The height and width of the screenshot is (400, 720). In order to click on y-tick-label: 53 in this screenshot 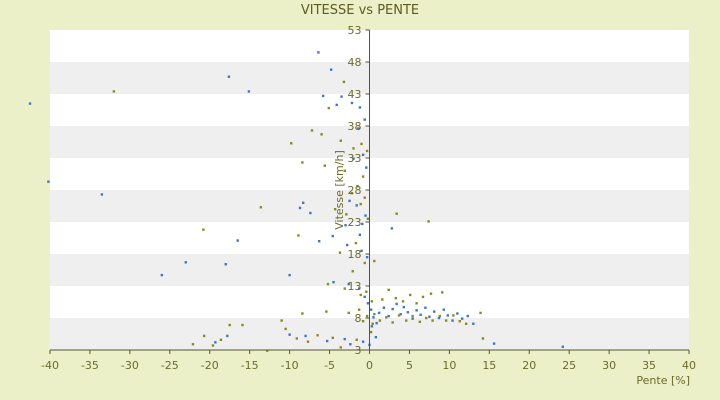, I will do `click(355, 30)`.